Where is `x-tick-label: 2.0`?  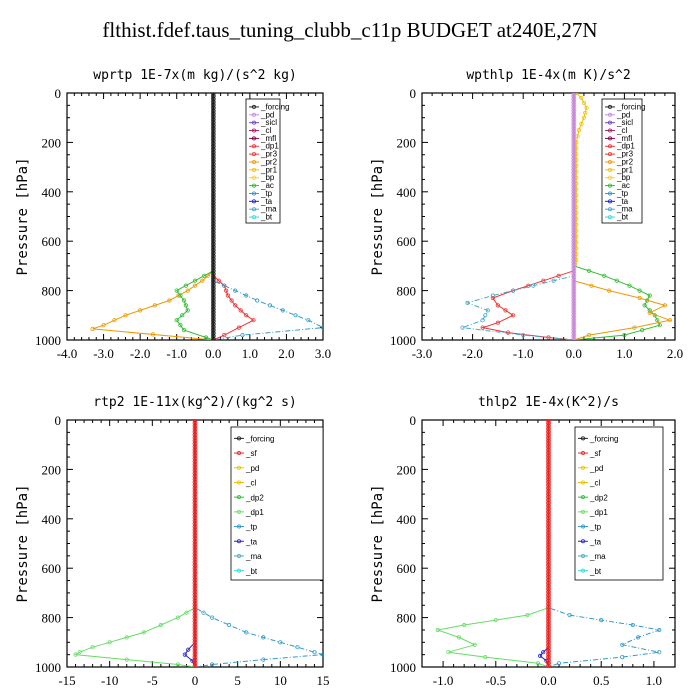 x-tick-label: 2.0 is located at coordinates (286, 353).